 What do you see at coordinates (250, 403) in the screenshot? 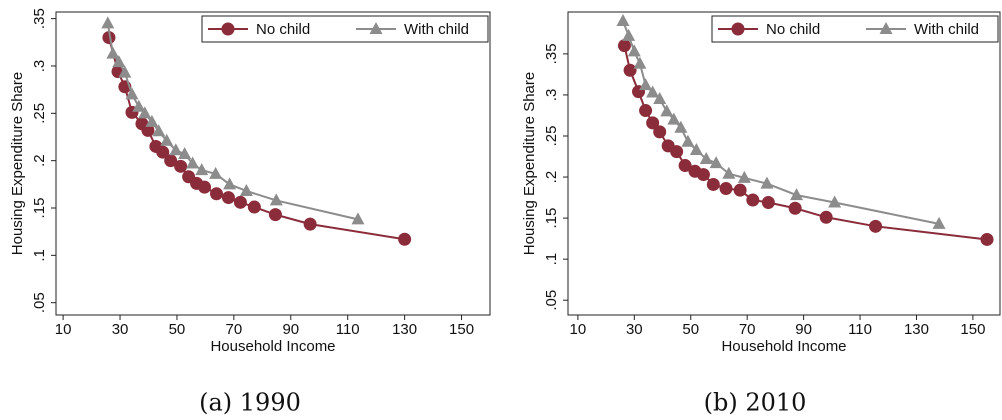
I see `caption: (a) 1990` at bounding box center [250, 403].